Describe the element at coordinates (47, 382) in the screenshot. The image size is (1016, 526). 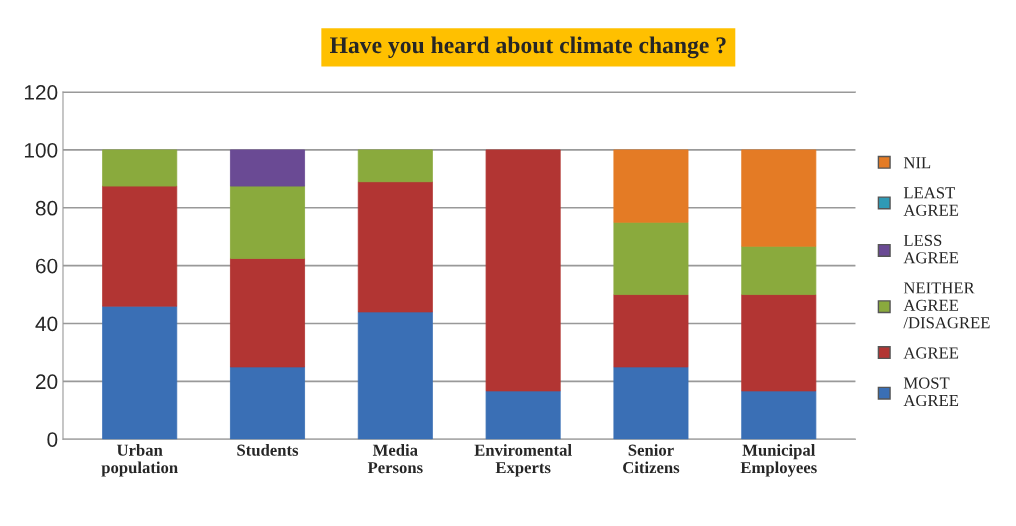
I see `y-tick-label: 20` at that location.